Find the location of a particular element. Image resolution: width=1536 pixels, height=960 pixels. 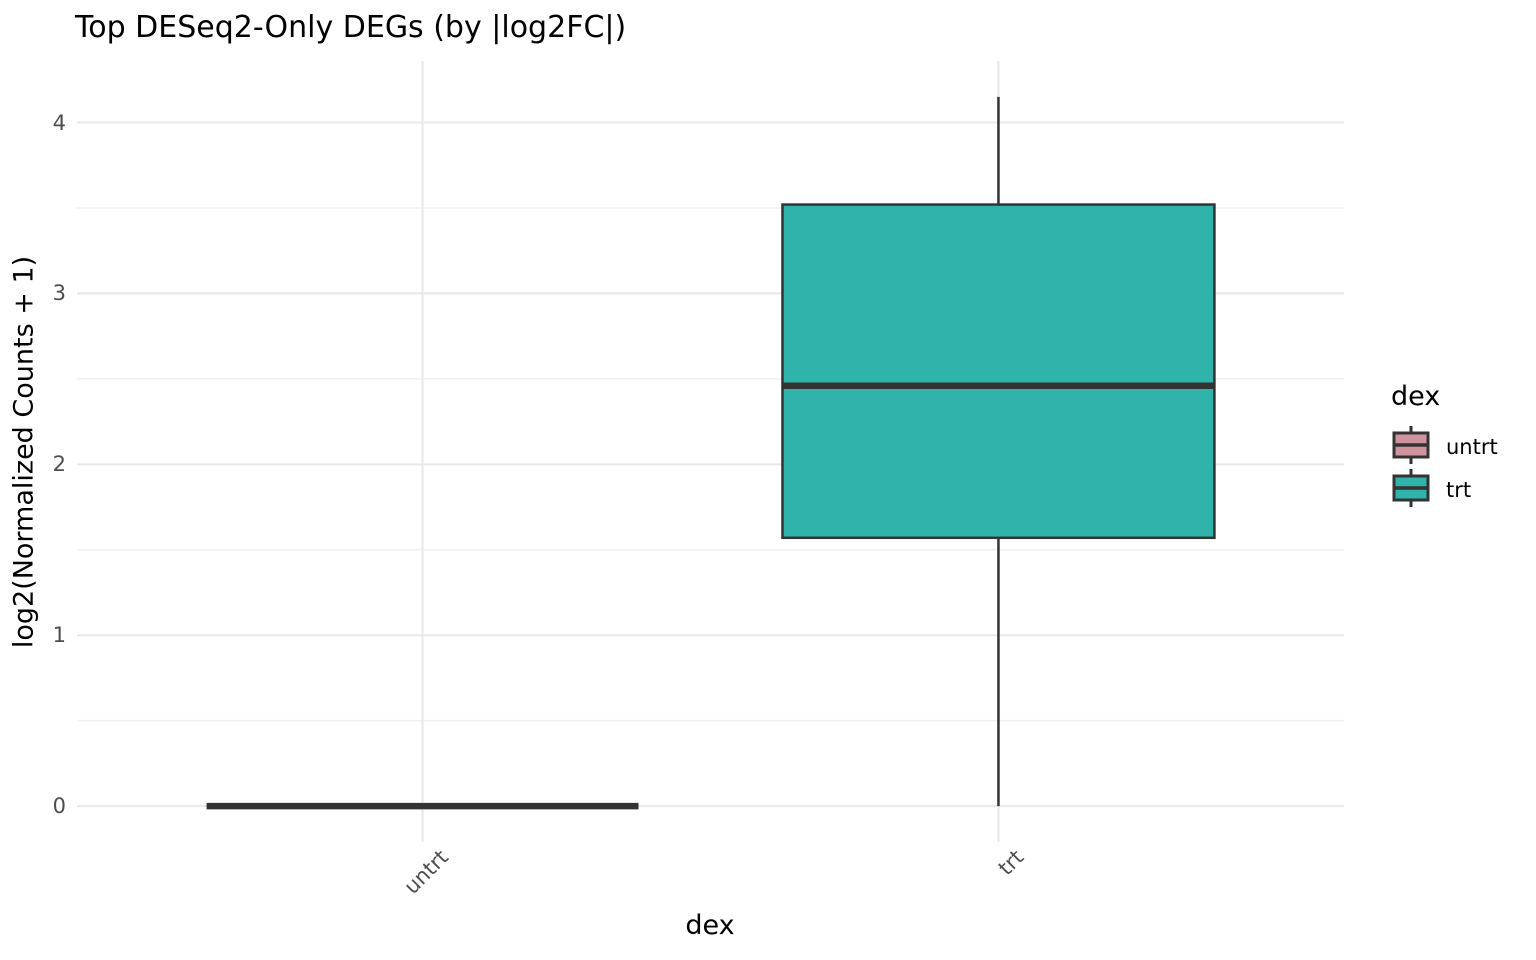

boxplot-key-trt-icon-svg is located at coordinates (1411, 488).